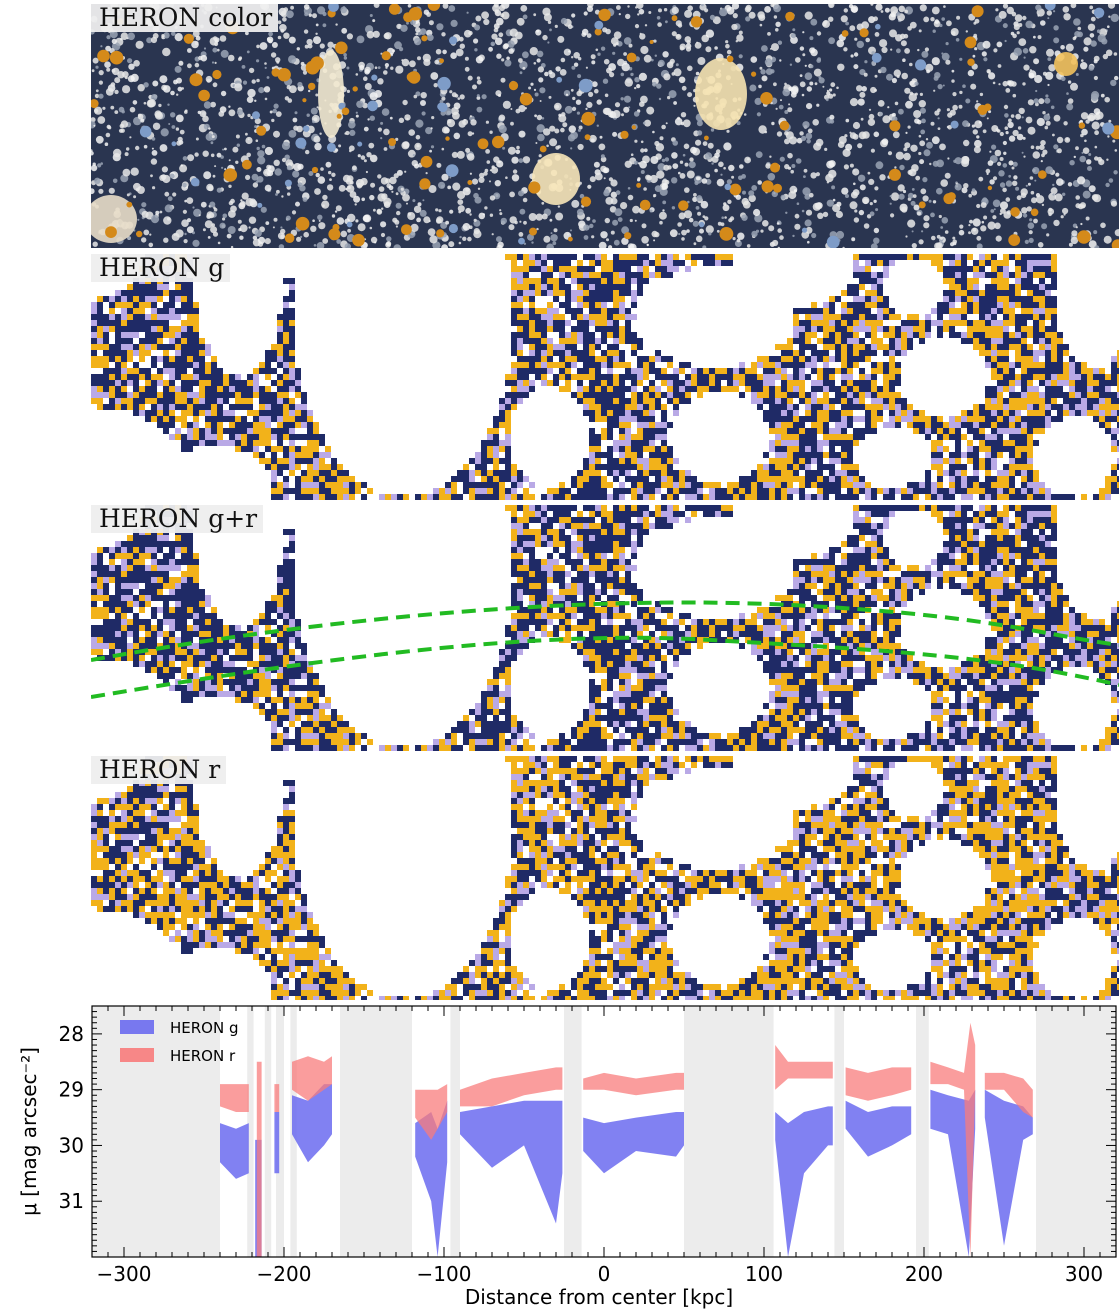 Image resolution: width=1119 pixels, height=1315 pixels. I want to click on x-tick-label: 100, so click(764, 1274).